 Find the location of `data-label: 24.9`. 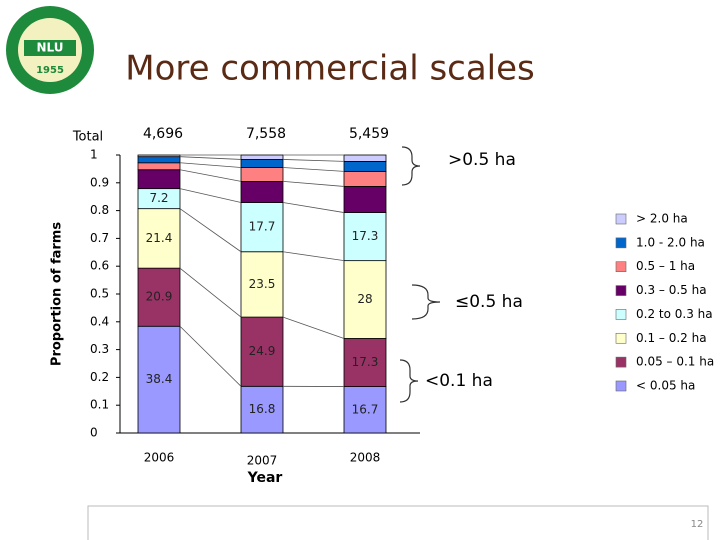

data-label: 24.9 is located at coordinates (262, 351).